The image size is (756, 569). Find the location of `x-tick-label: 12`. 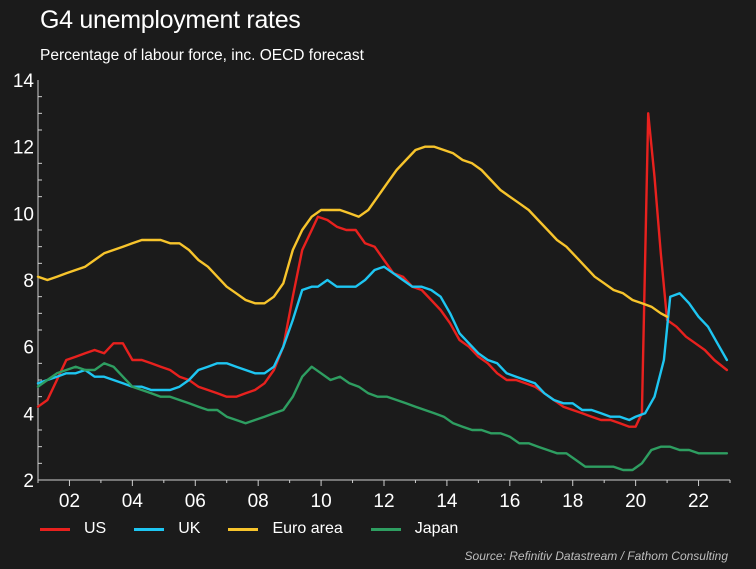

x-tick-label: 12 is located at coordinates (383, 501).